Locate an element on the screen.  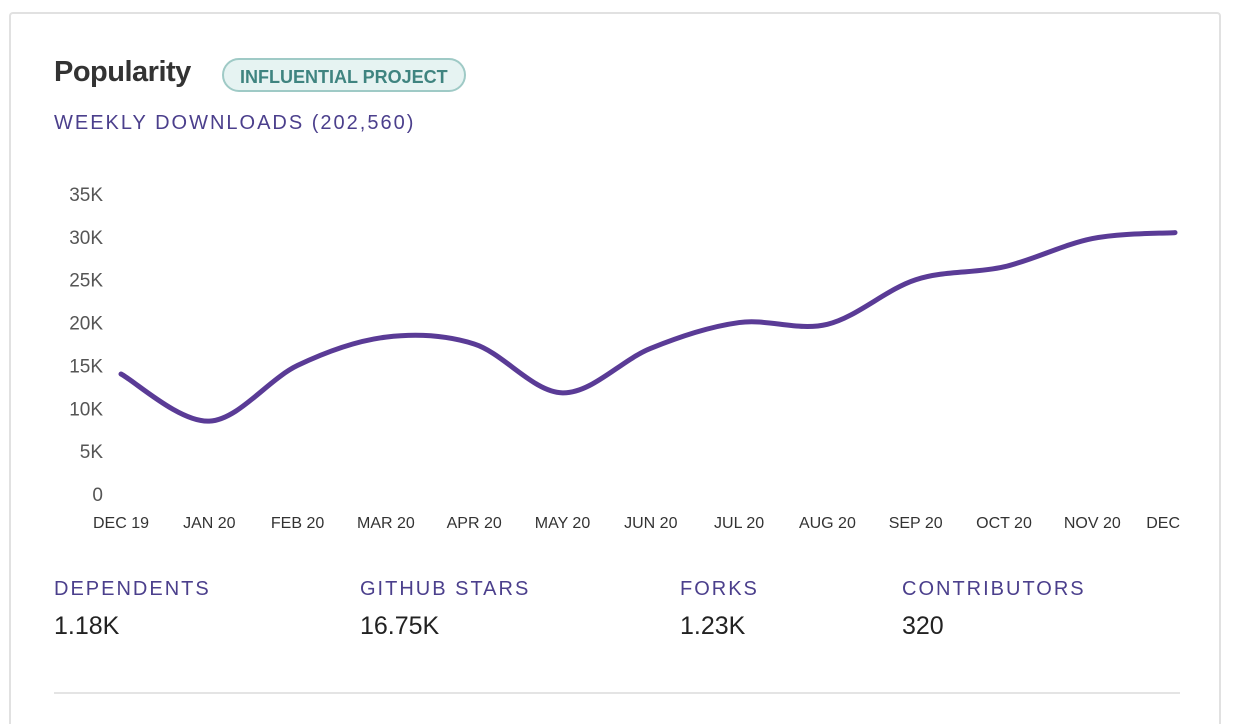
y-tick-label: 30K is located at coordinates (86, 238).